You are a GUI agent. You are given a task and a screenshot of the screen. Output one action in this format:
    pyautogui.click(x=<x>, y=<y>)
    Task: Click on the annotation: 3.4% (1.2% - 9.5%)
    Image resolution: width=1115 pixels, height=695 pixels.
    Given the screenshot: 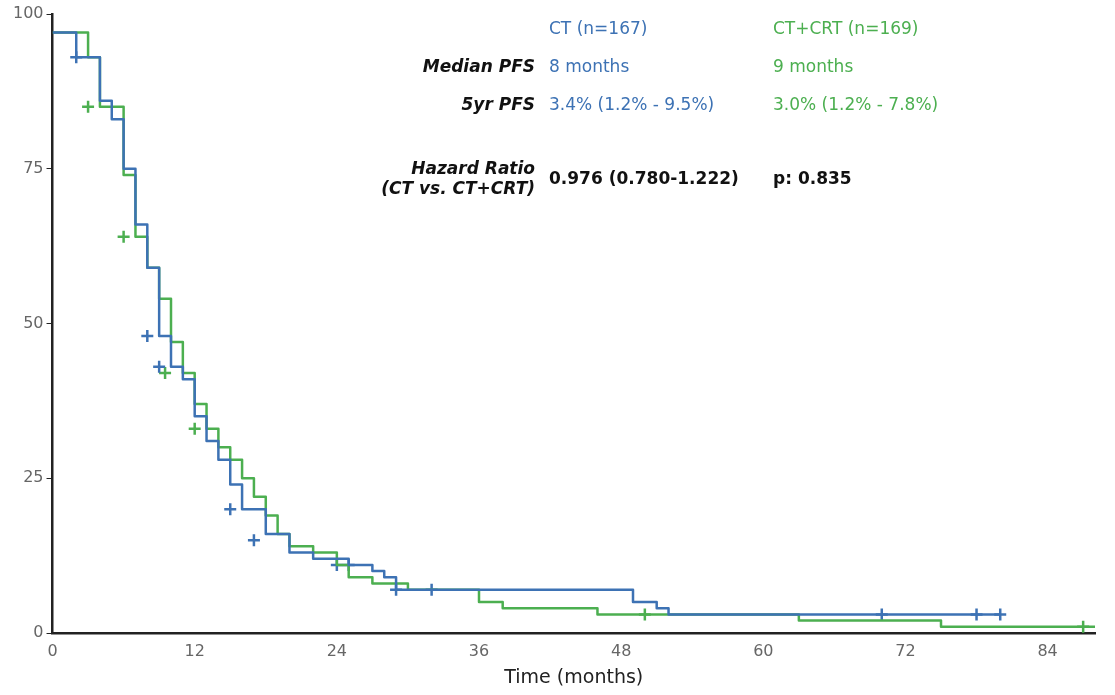 What is the action you would take?
    pyautogui.click(x=632, y=104)
    